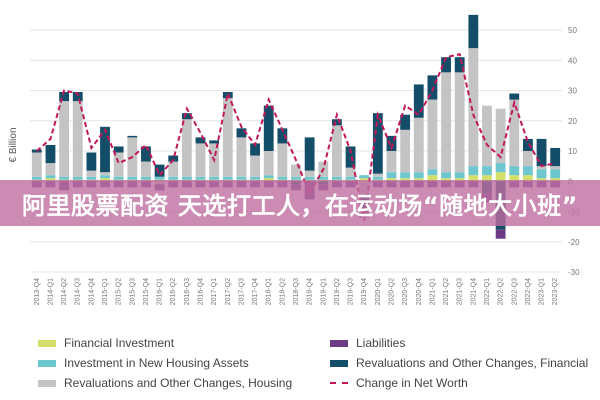 The height and width of the screenshot is (400, 600). I want to click on x-tick-label: 2018-Q1, so click(269, 291).